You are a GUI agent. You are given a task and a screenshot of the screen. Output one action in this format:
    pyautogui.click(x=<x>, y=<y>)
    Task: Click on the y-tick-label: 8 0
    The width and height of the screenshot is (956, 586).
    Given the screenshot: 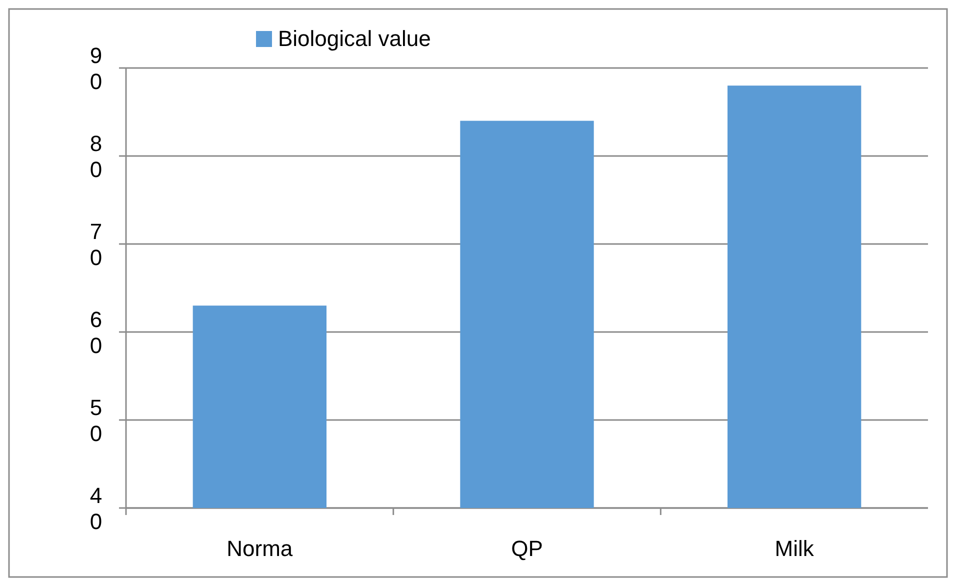 What is the action you would take?
    pyautogui.click(x=96, y=156)
    